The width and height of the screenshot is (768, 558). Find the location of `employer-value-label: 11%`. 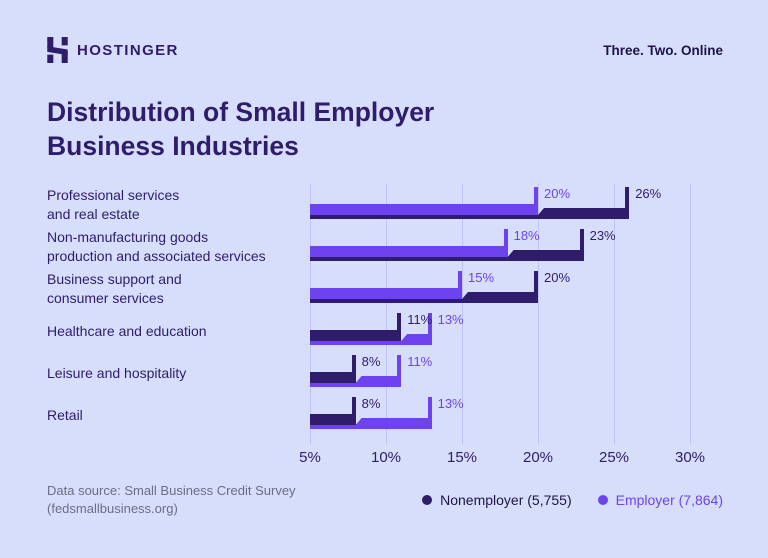

employer-value-label: 11% is located at coordinates (420, 361).